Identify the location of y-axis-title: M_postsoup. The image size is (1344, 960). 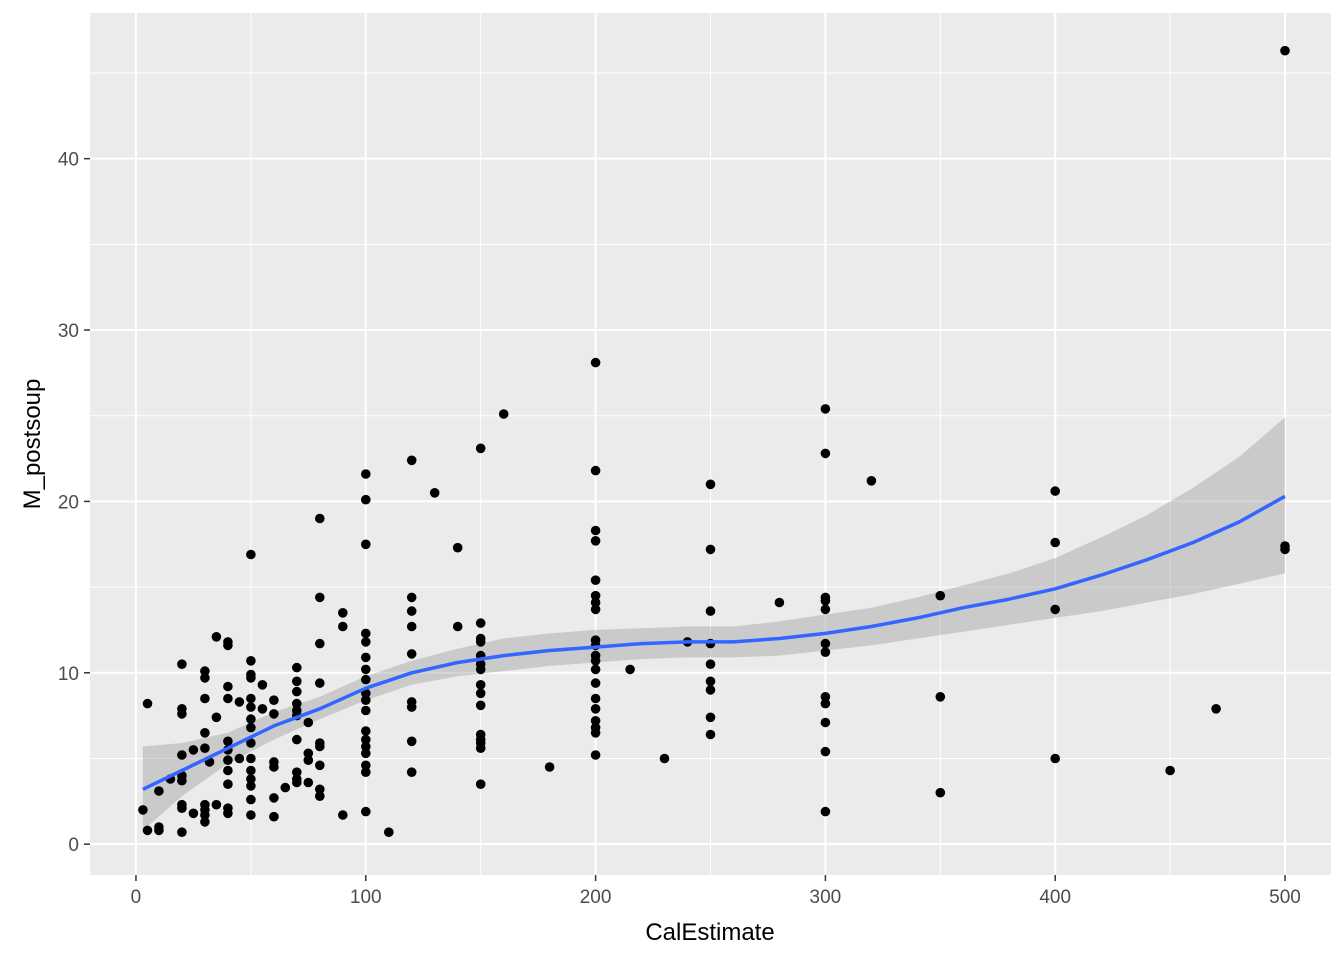
(32, 444).